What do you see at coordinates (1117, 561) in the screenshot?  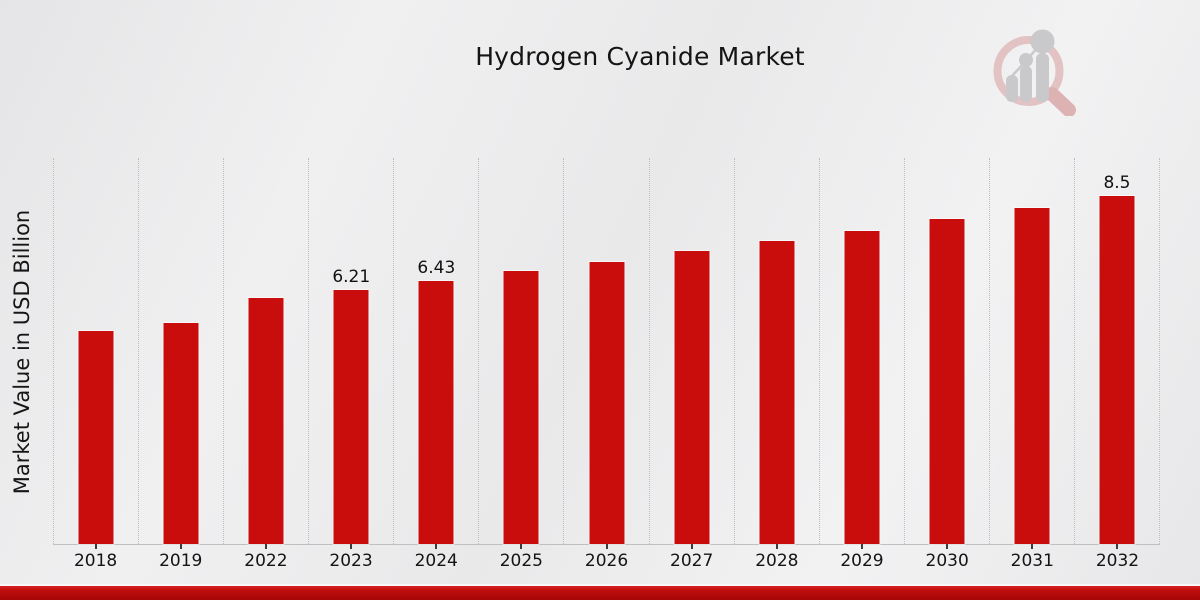 I see `x-tick-label-2032: 2032` at bounding box center [1117, 561].